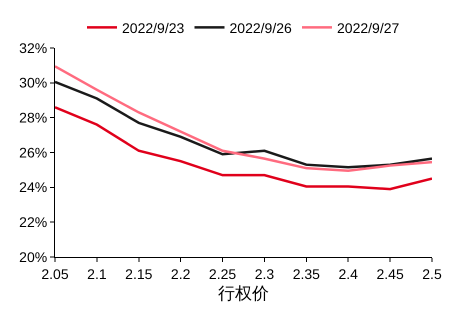  What do you see at coordinates (368, 28) in the screenshot?
I see `legend-label: 2022/9/27` at bounding box center [368, 28].